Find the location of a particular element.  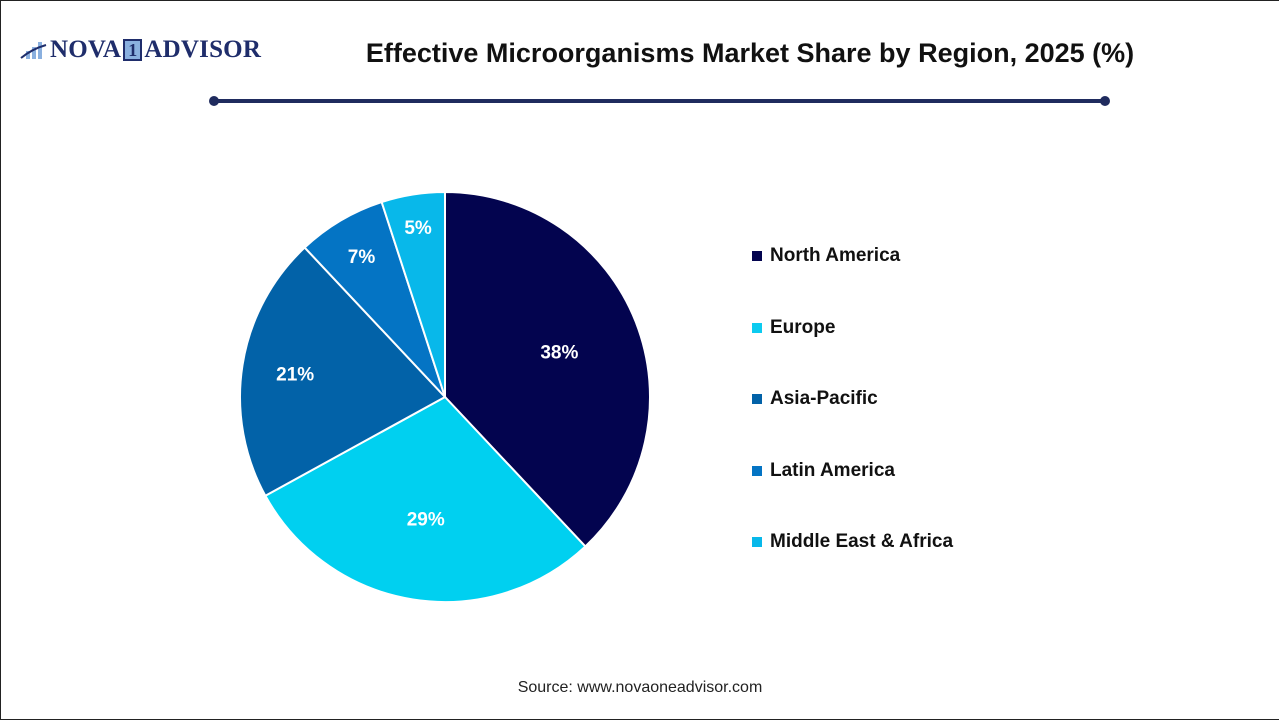

divider-left-dot is located at coordinates (214, 101).